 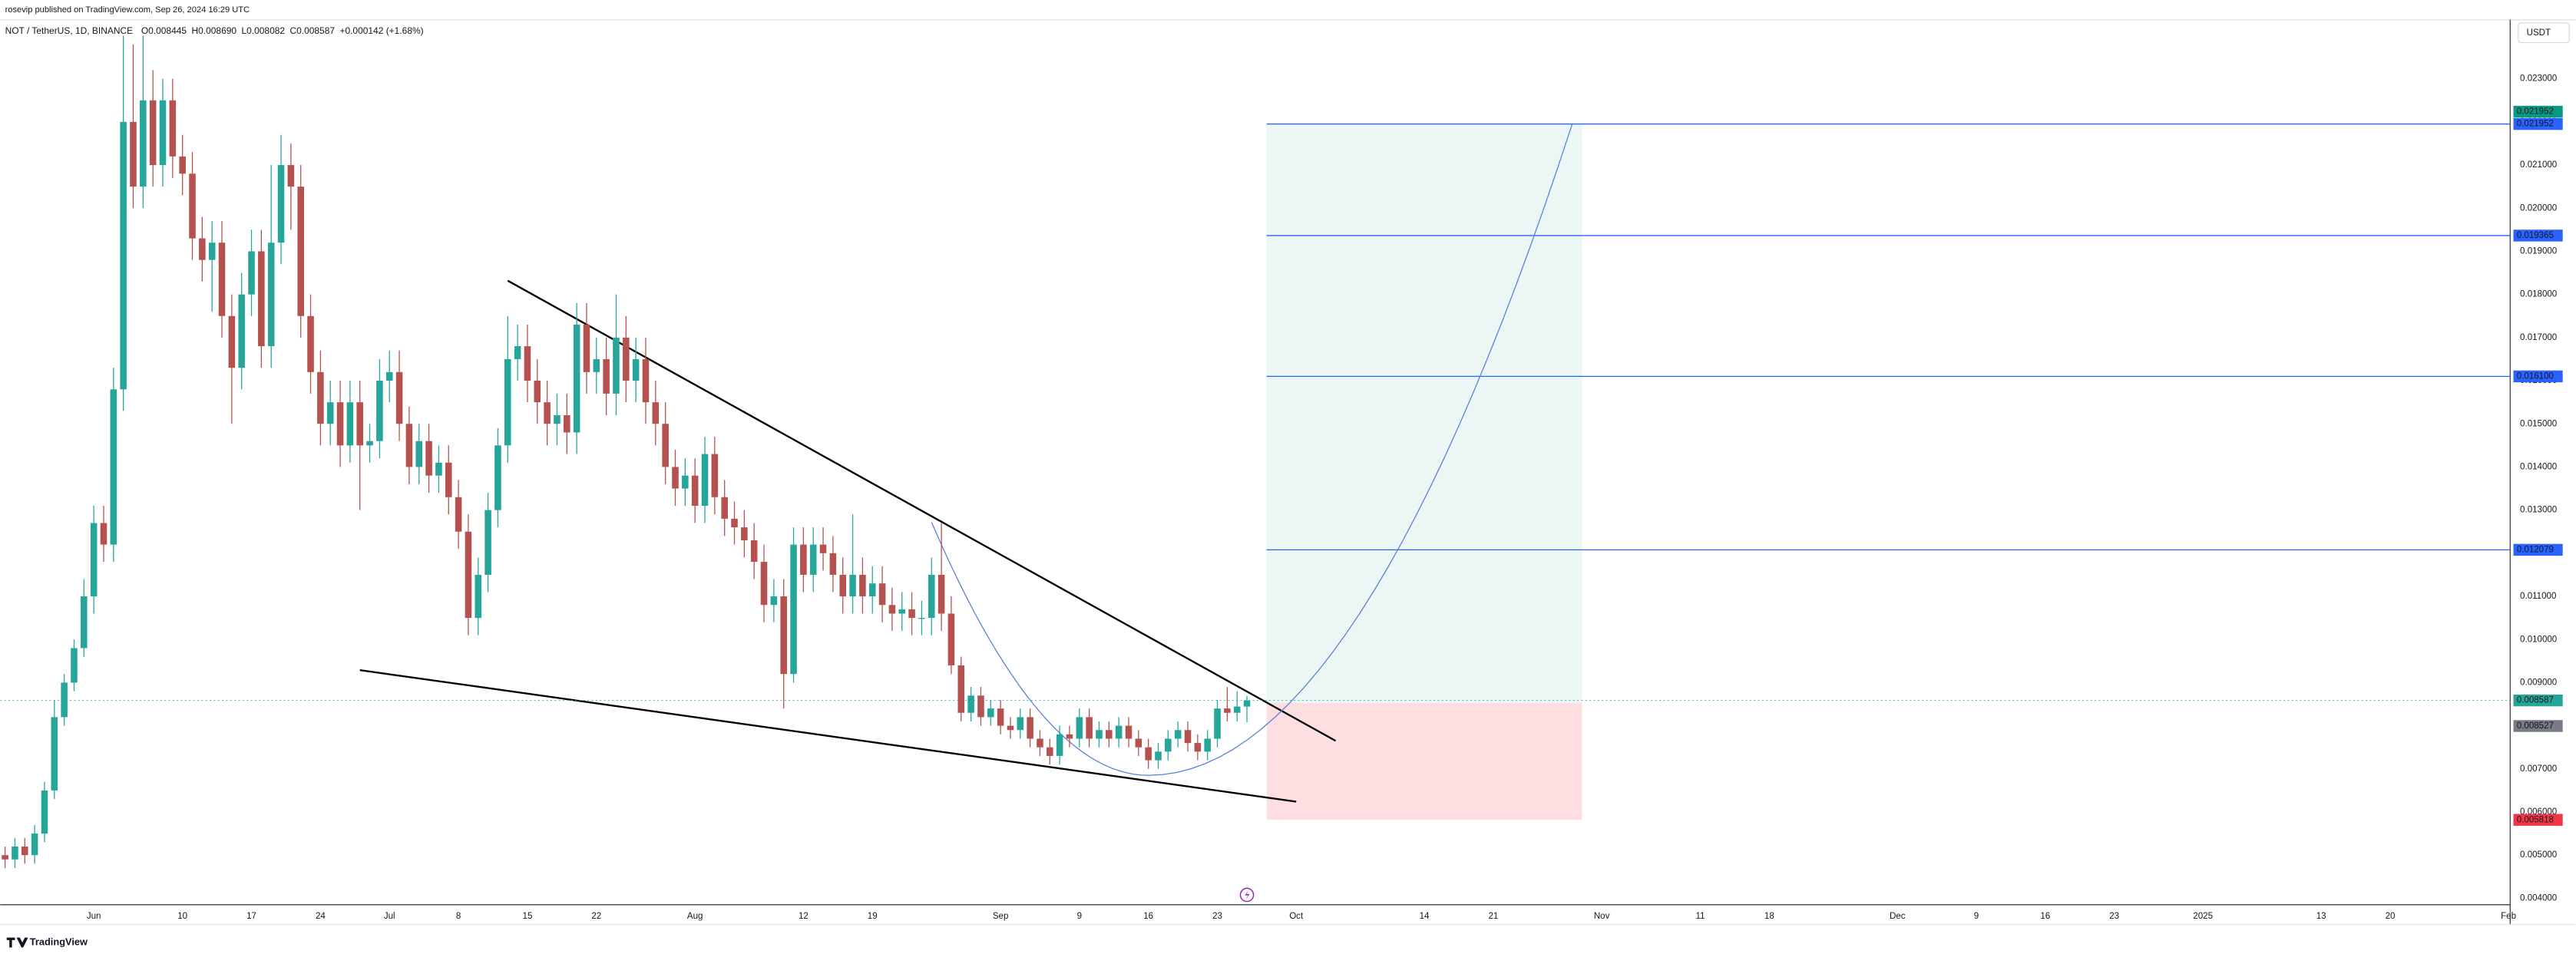 What do you see at coordinates (94, 916) in the screenshot?
I see `x-tick-label: Jun` at bounding box center [94, 916].